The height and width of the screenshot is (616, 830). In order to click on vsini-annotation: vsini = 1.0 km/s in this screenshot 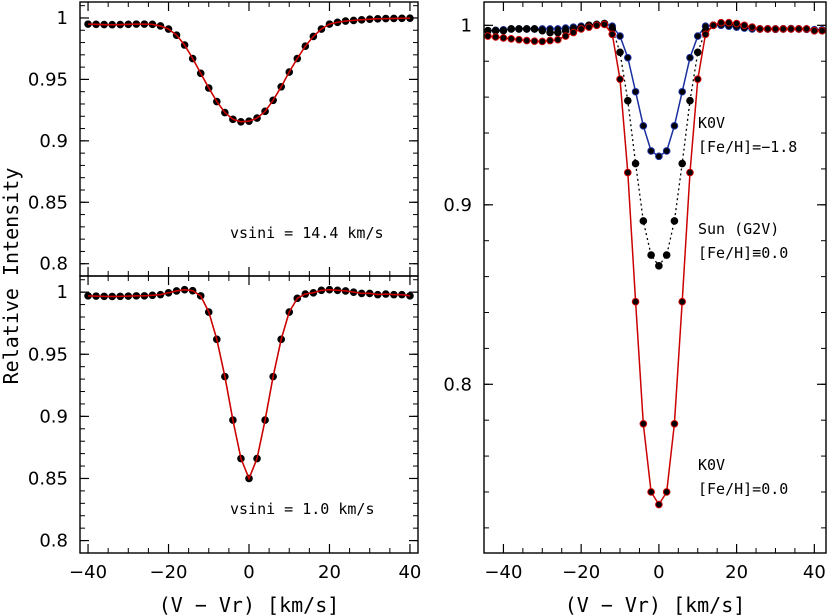, I will do `click(302, 509)`.